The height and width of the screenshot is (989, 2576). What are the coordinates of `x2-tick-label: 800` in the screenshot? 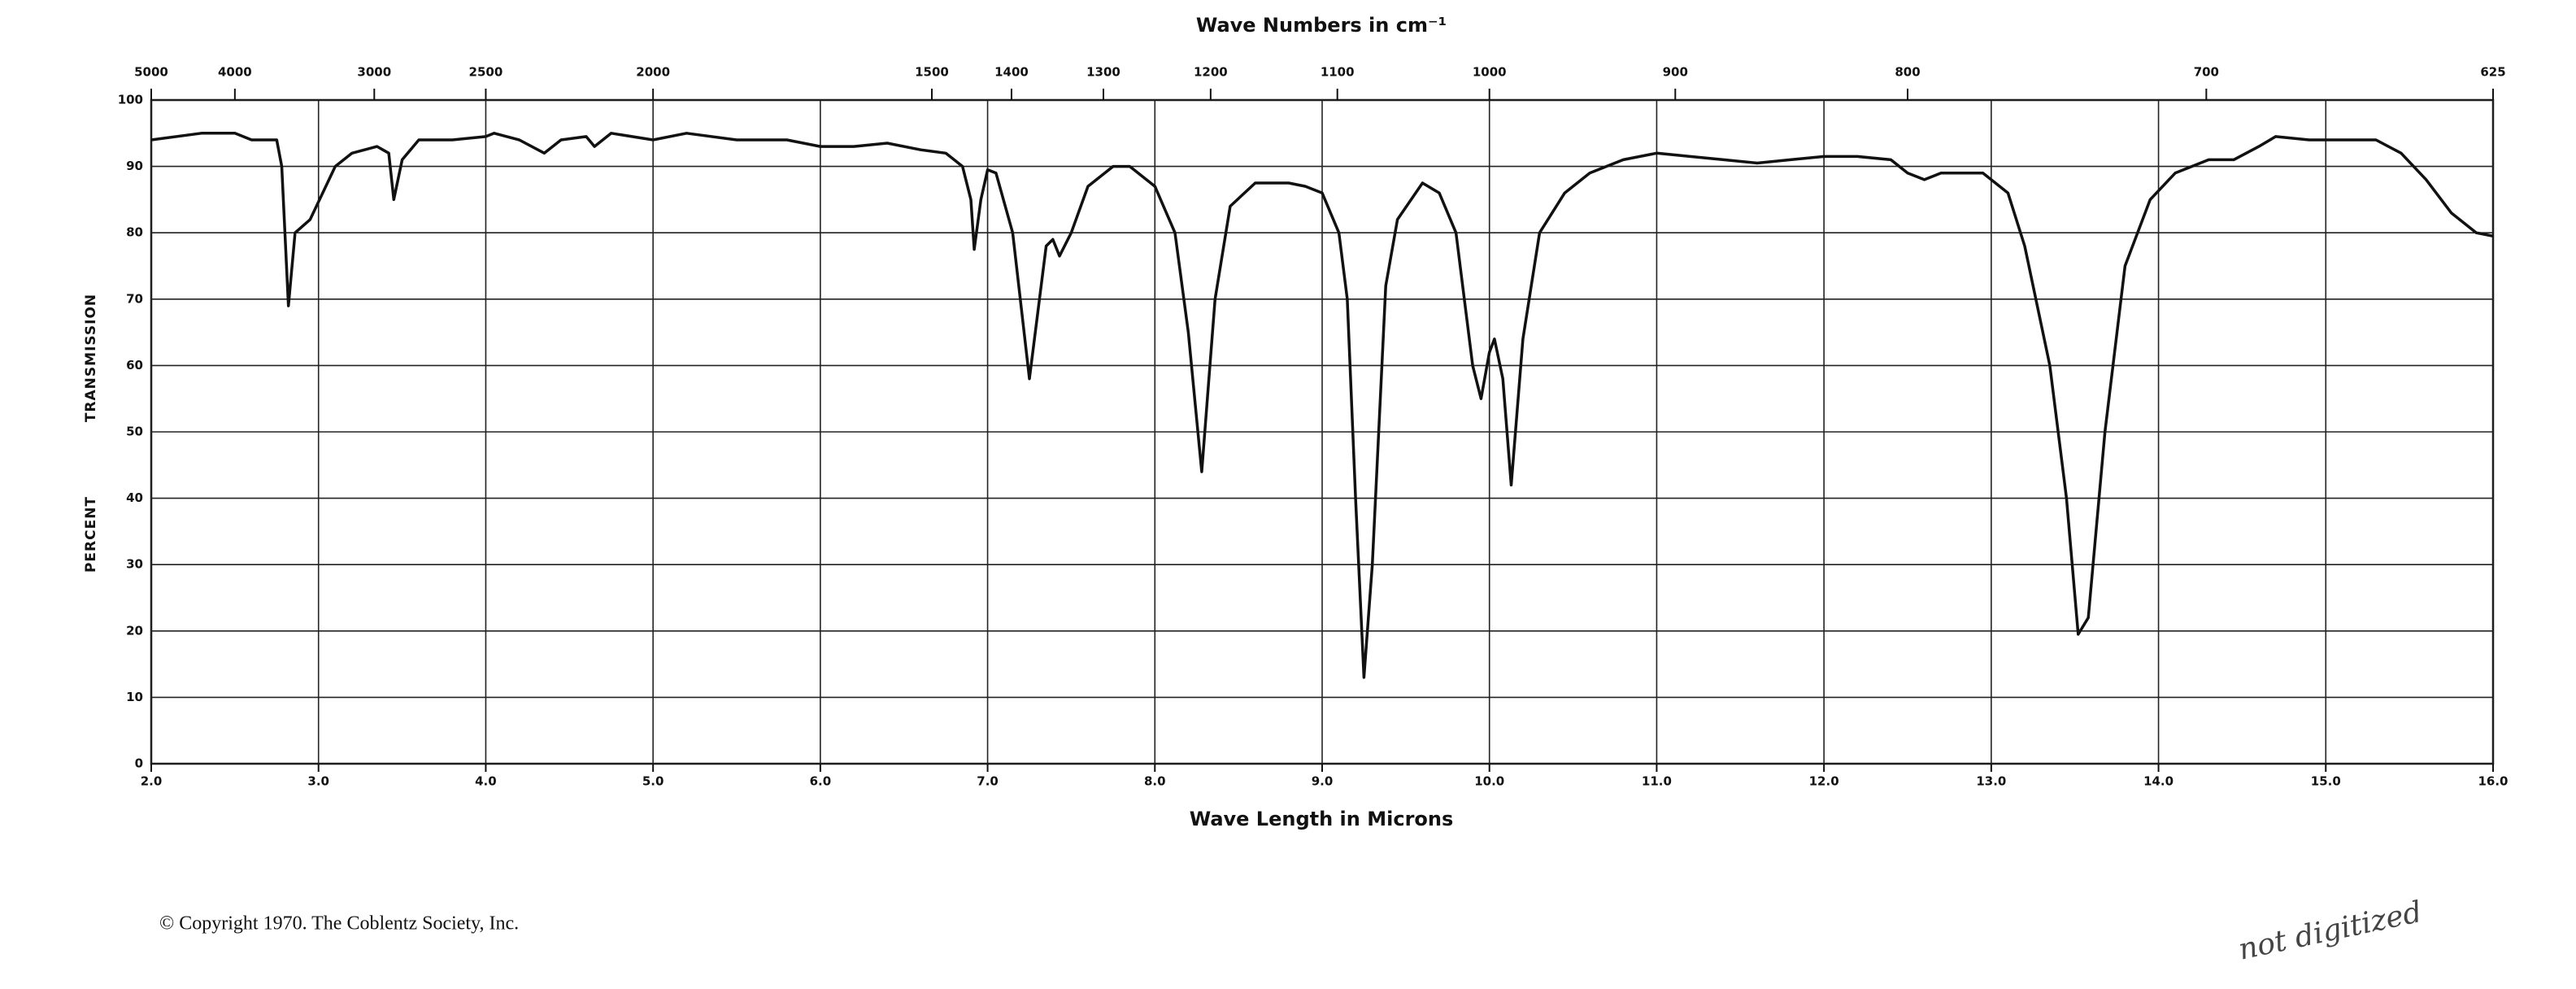 It's located at (1908, 73).